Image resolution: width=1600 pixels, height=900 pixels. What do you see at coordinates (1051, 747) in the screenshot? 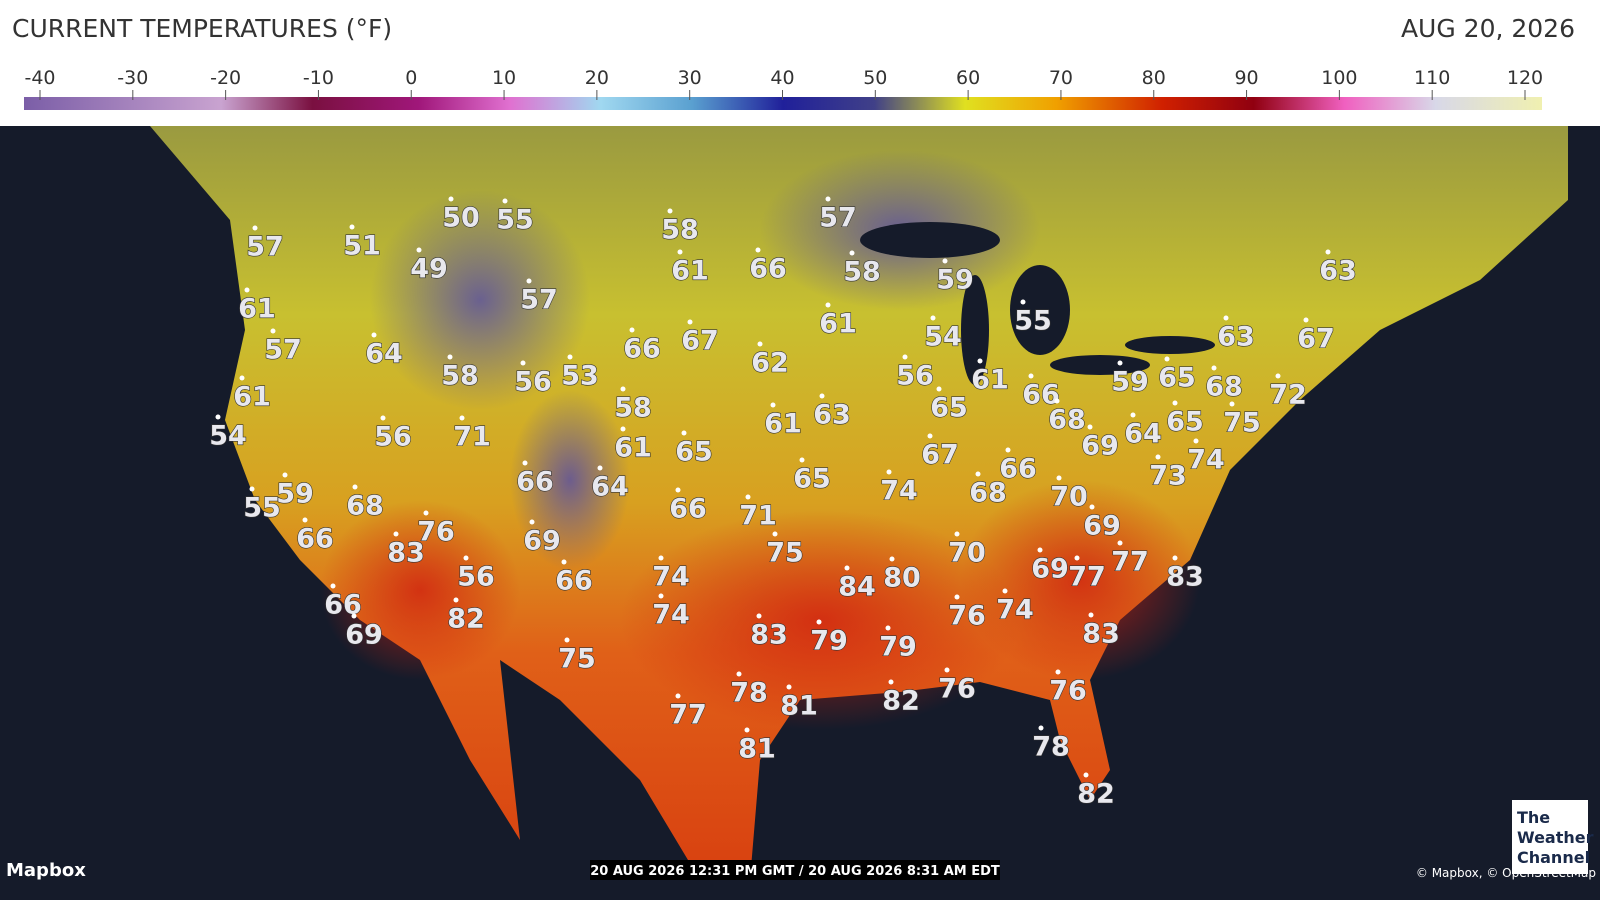
I see `temperature: 78` at bounding box center [1051, 747].